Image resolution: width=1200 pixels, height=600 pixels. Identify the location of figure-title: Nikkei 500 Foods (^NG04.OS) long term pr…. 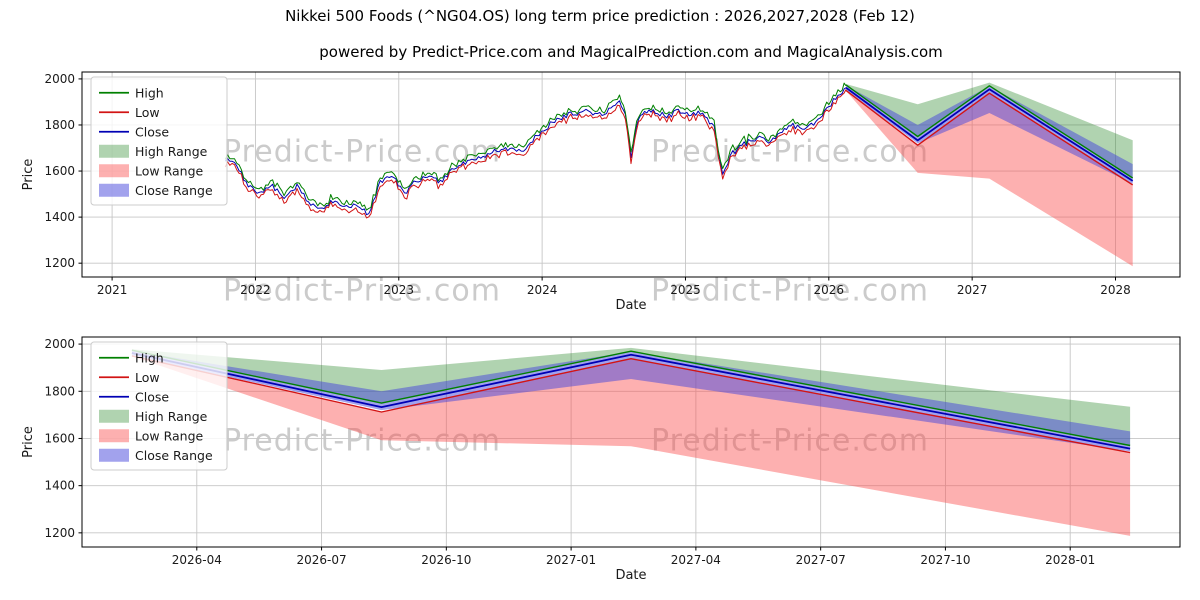
(600, 16).